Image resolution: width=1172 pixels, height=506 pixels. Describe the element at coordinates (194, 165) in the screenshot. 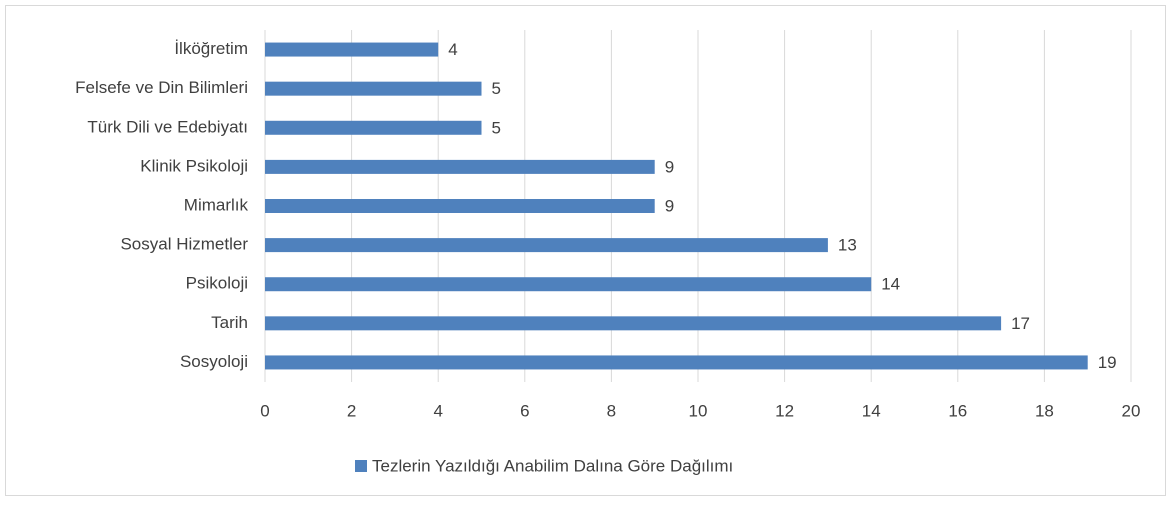

I see `y-tick-label: Klinik Psikoloji` at that location.